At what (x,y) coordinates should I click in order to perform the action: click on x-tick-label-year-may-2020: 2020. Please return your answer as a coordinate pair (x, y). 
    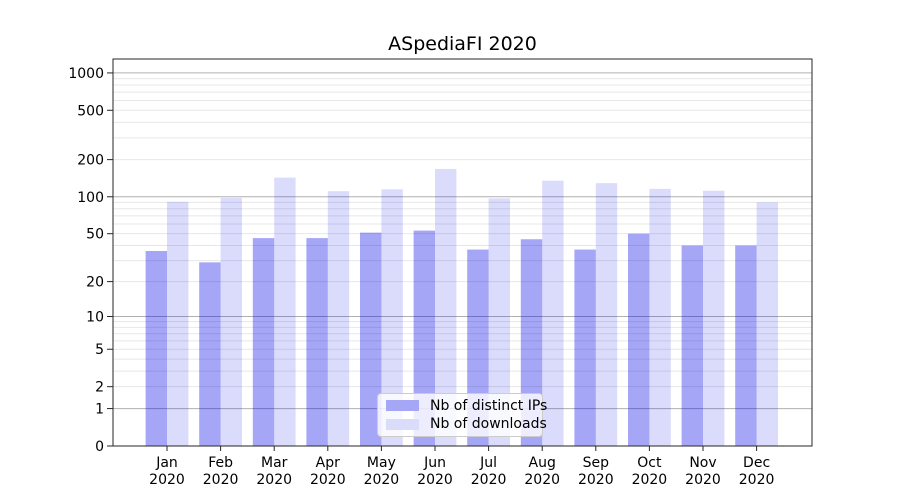
    Looking at the image, I should click on (382, 480).